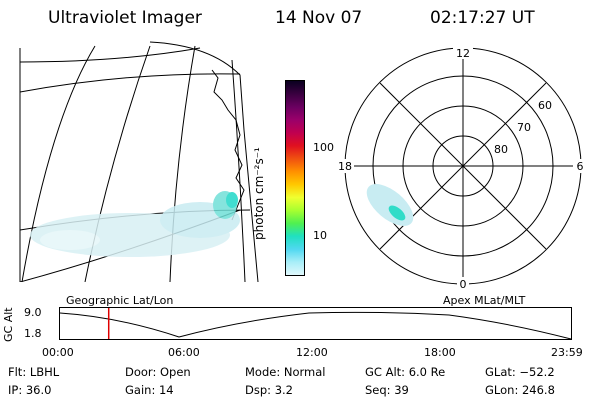 The height and width of the screenshot is (400, 600). I want to click on info-mode: Mode: Normal, so click(285, 372).